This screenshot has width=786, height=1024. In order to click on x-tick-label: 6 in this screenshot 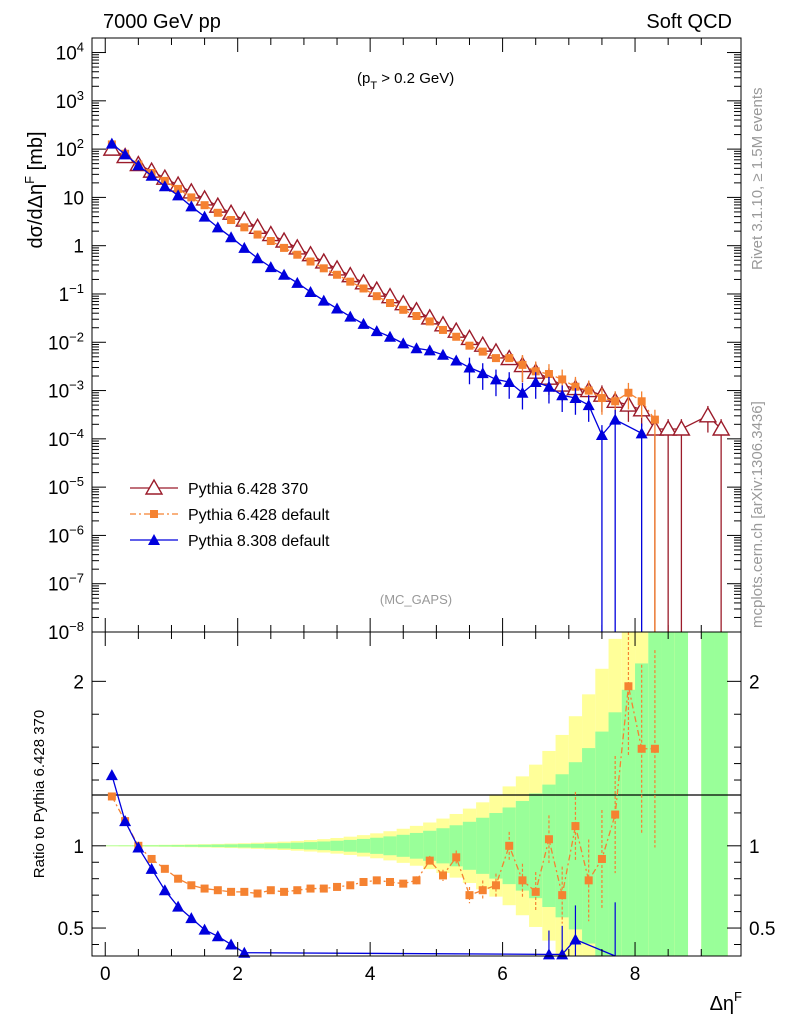, I will do `click(502, 974)`.